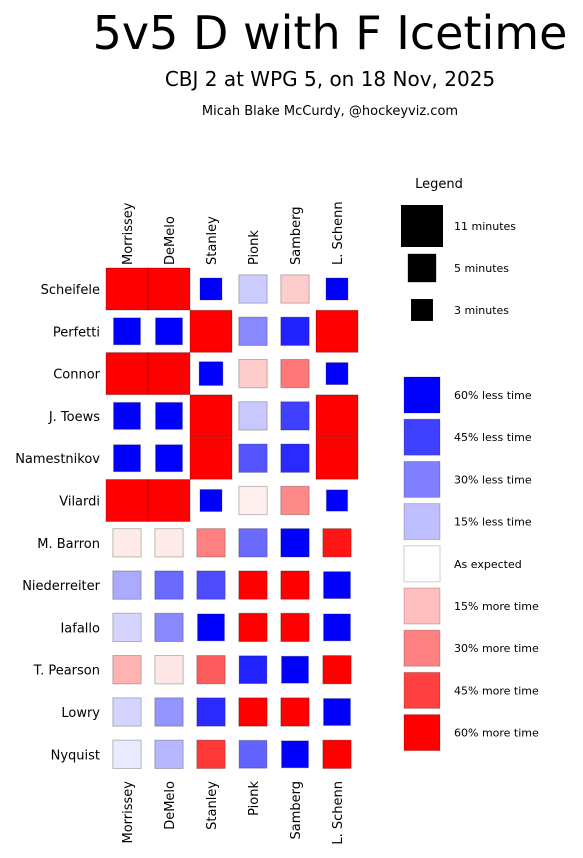 This screenshot has height=858, width=583. I want to click on defense-label-top: Stanley, so click(212, 240).